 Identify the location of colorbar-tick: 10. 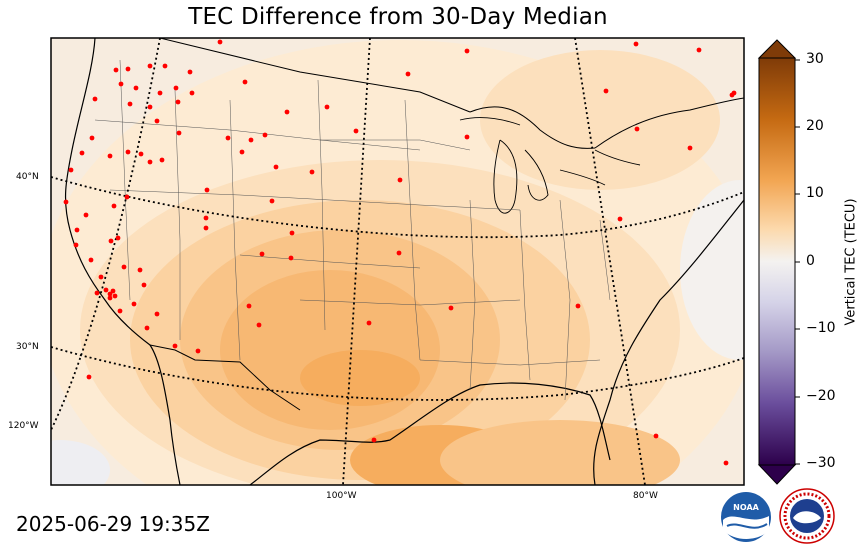
(815, 193).